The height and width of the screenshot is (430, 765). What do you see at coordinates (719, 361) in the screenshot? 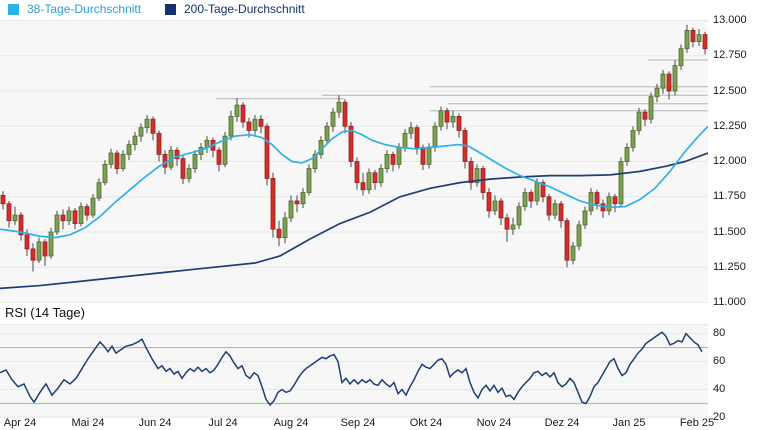
I see `rsi-tick-label: 60` at bounding box center [719, 361].